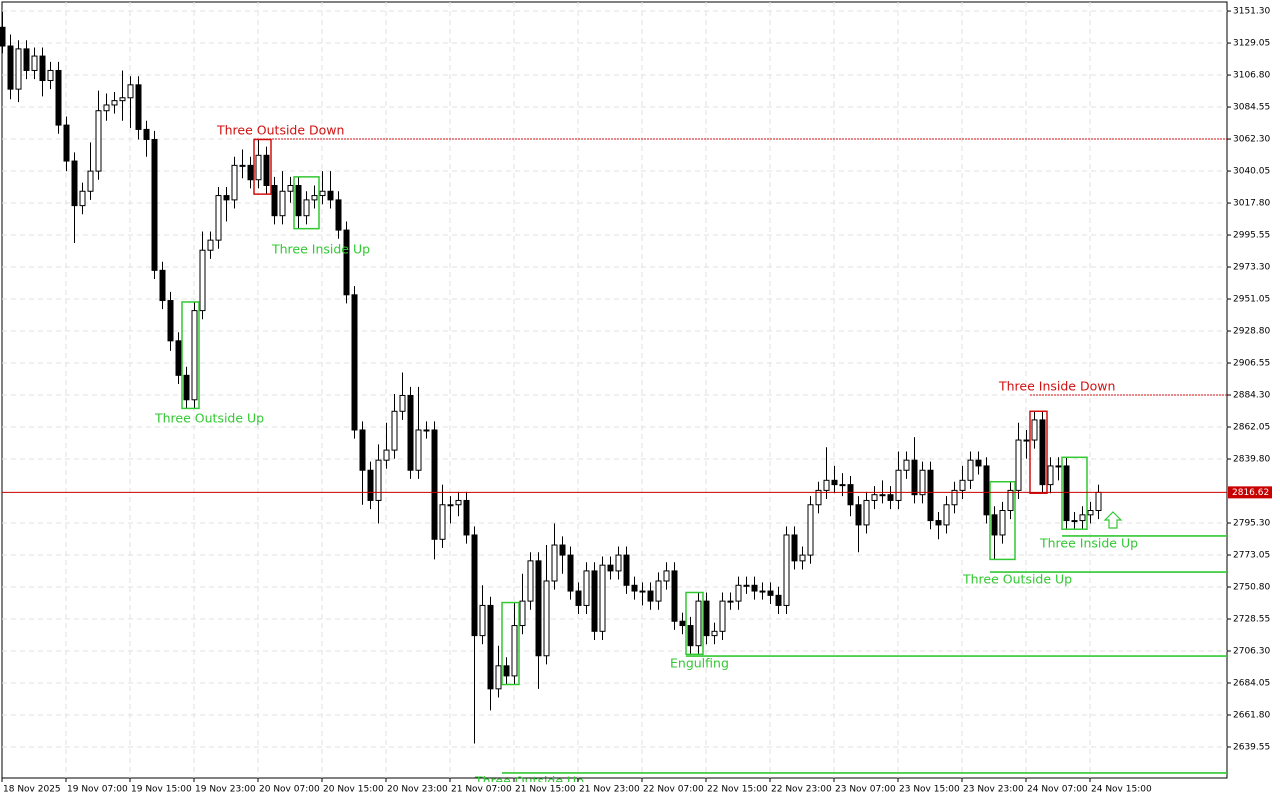  What do you see at coordinates (280, 130) in the screenshot?
I see `pattern-label: Three Outside Down` at bounding box center [280, 130].